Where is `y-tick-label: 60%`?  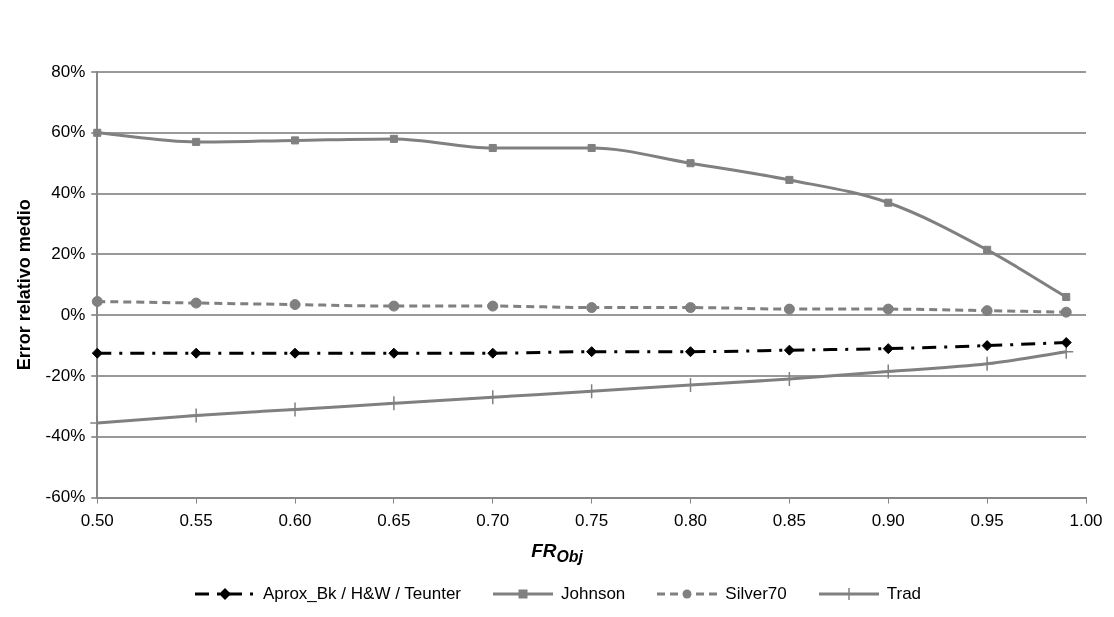
y-tick-label: 60% is located at coordinates (68, 132).